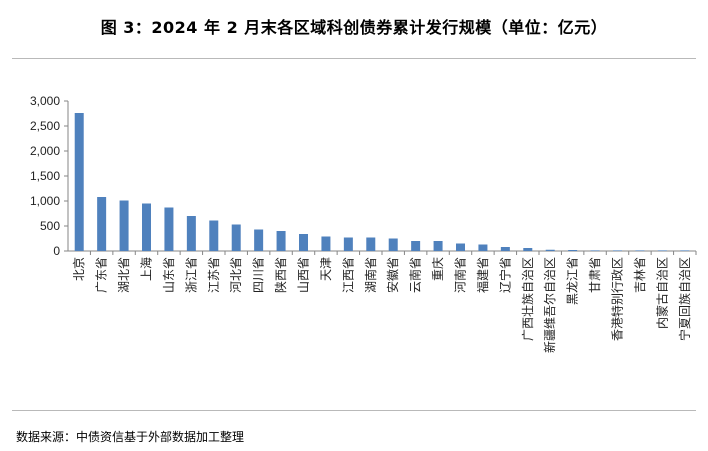  What do you see at coordinates (370, 275) in the screenshot?
I see `x-tick-label: 湖南省` at bounding box center [370, 275].